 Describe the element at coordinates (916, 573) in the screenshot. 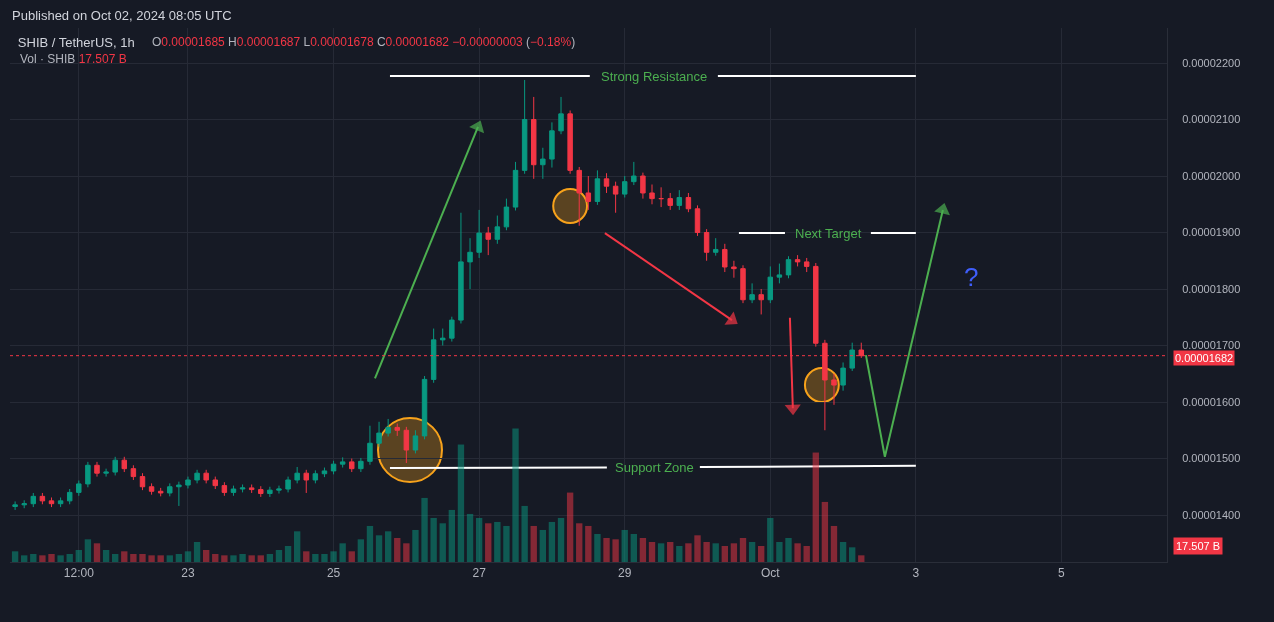

I see `x-tick-label: 3` at that location.